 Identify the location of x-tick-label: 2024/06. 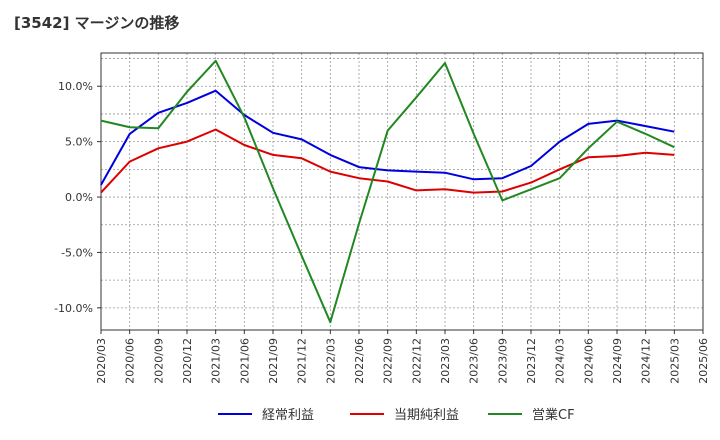
(588, 361).